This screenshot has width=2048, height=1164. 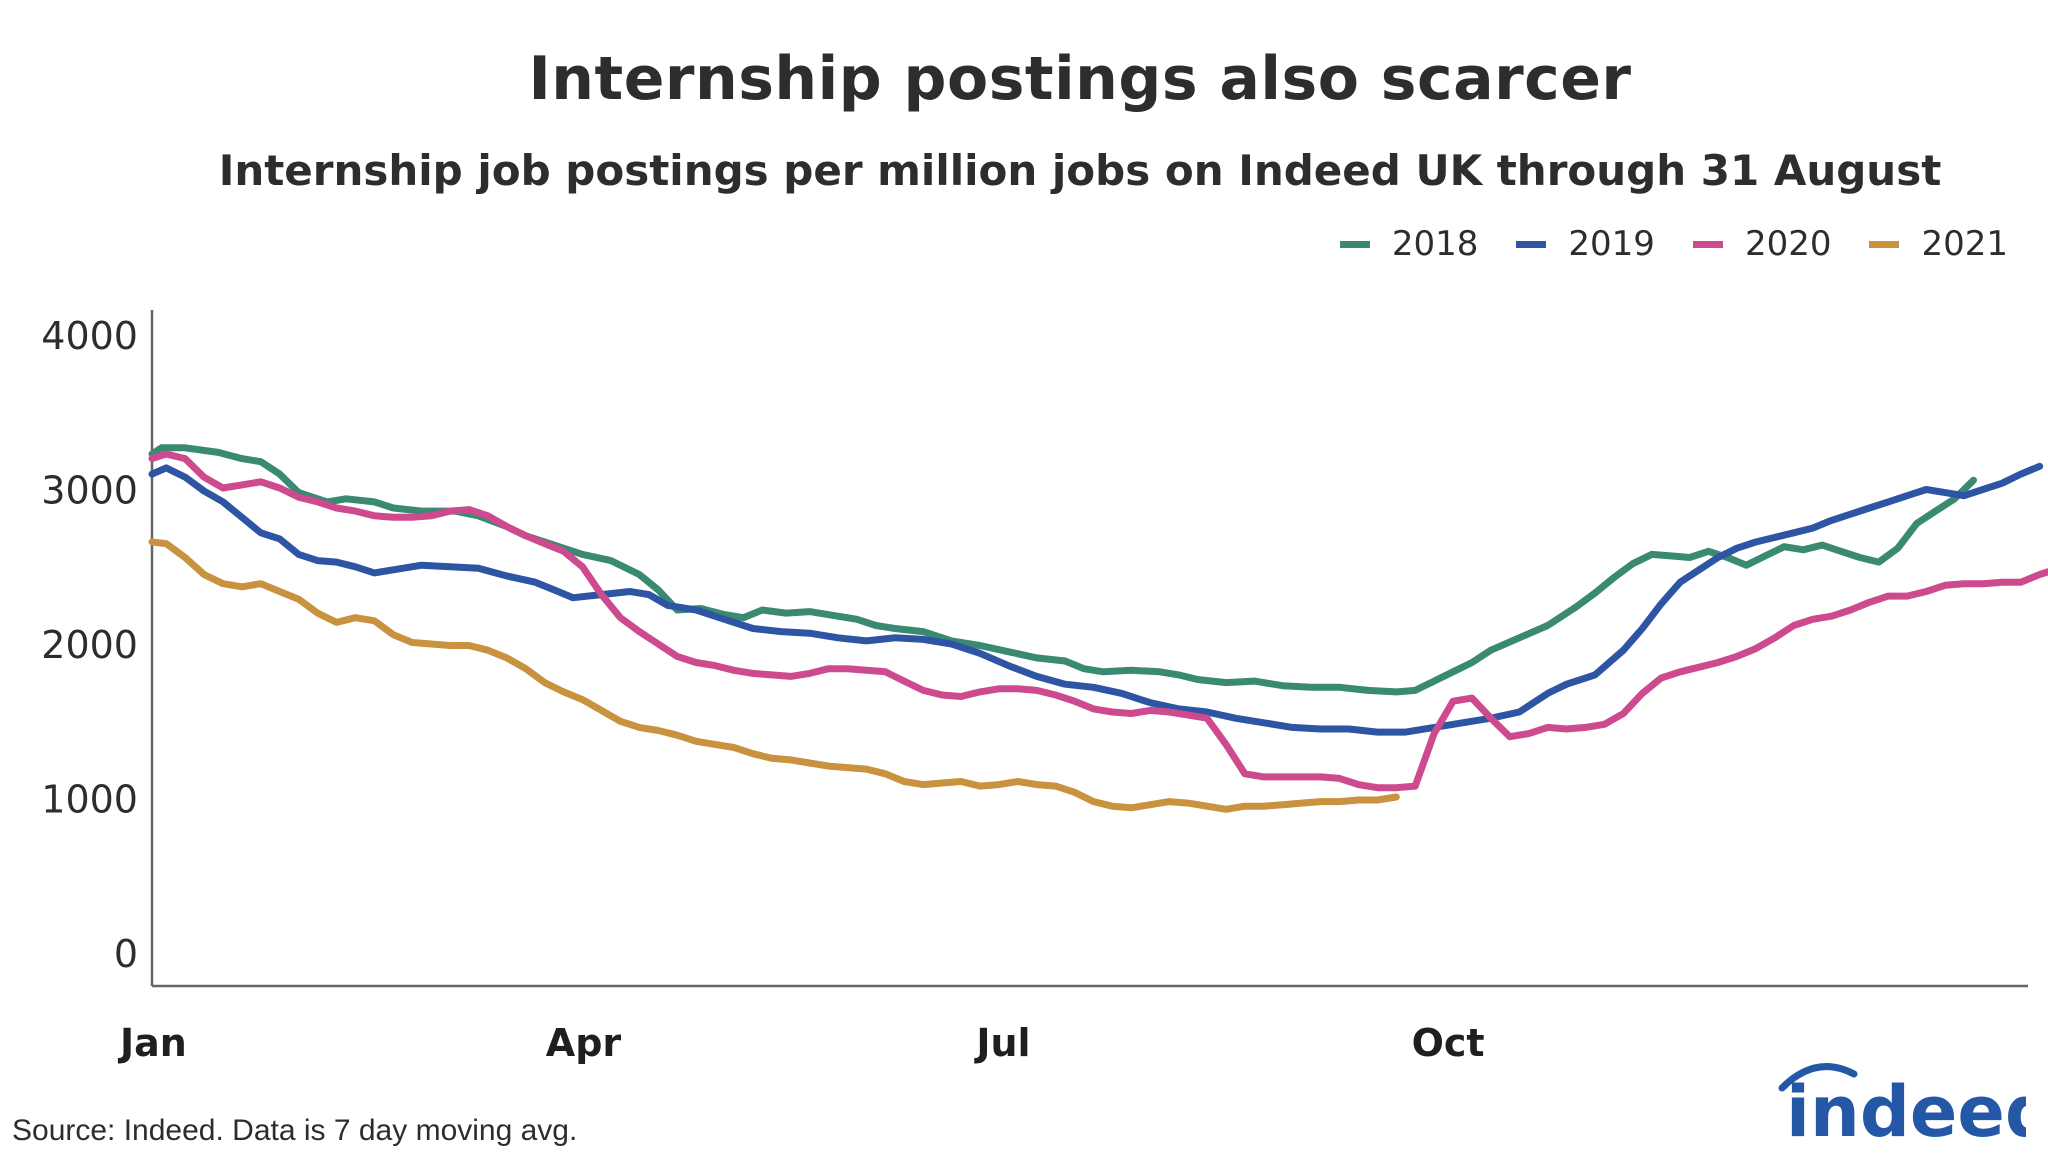 I want to click on y-tick-label: 2000, so click(x=89, y=645).